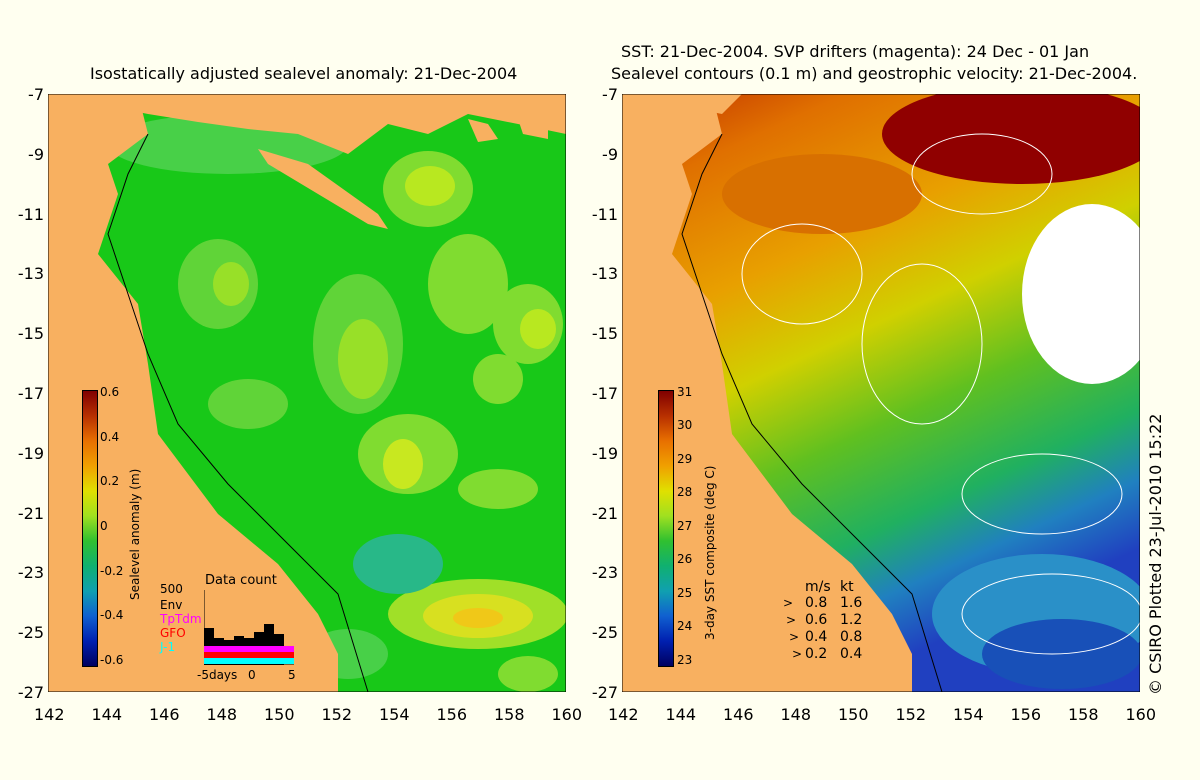 The width and height of the screenshot is (1200, 780). Describe the element at coordinates (1026, 714) in the screenshot. I see `right-x-tick: 156` at that location.